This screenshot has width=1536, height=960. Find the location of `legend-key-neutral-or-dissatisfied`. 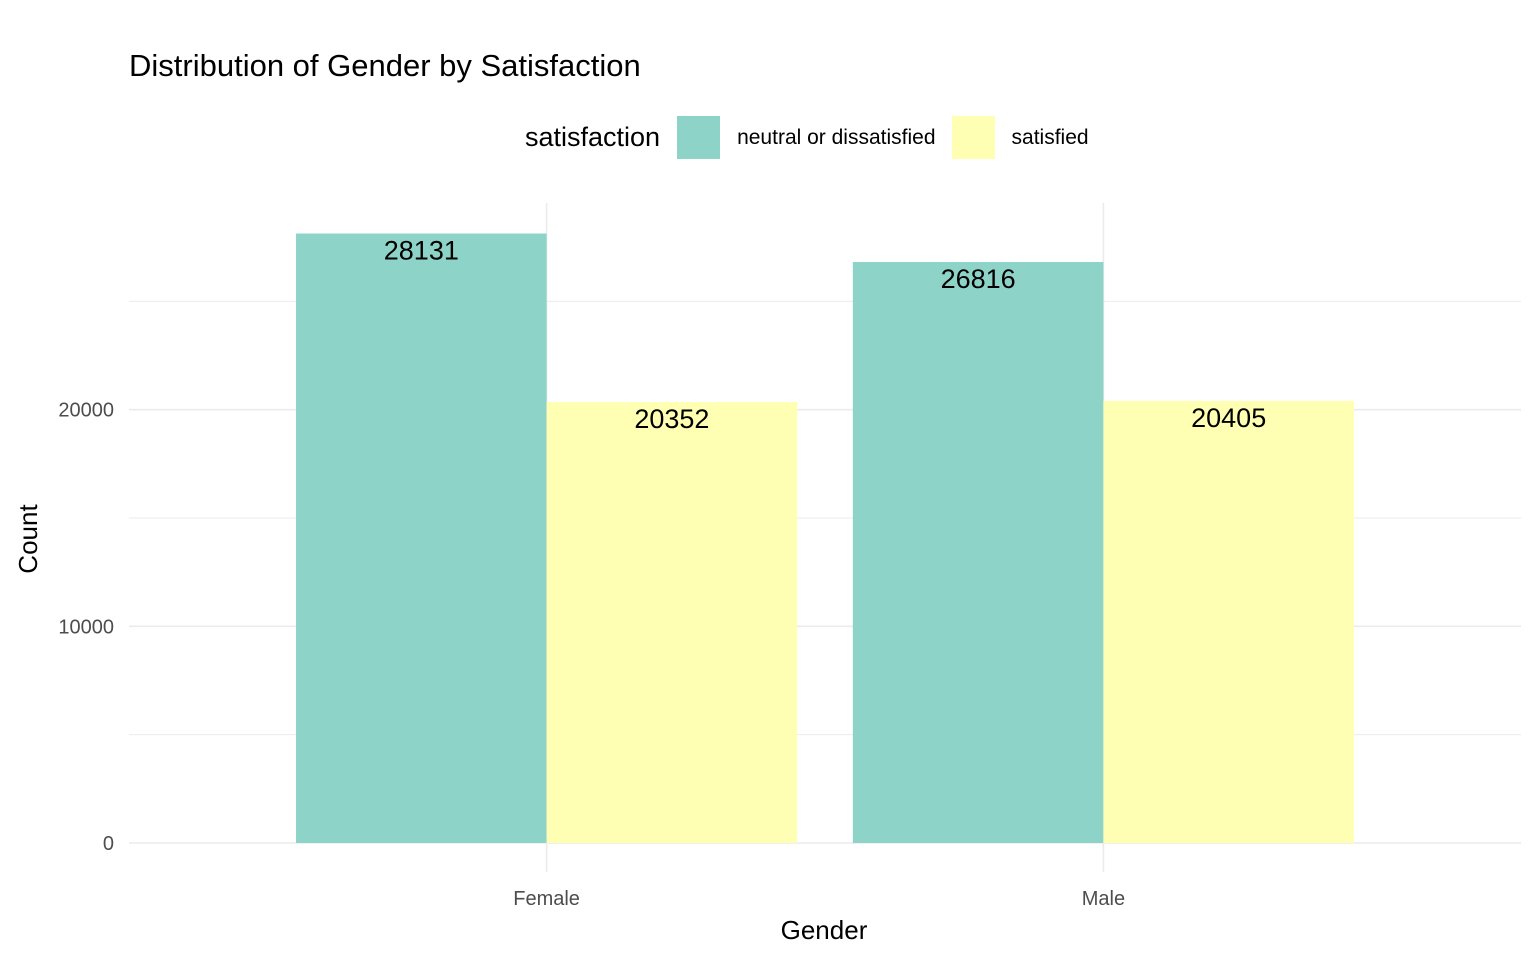

legend-key-neutral-or-dissatisfied is located at coordinates (699, 137).